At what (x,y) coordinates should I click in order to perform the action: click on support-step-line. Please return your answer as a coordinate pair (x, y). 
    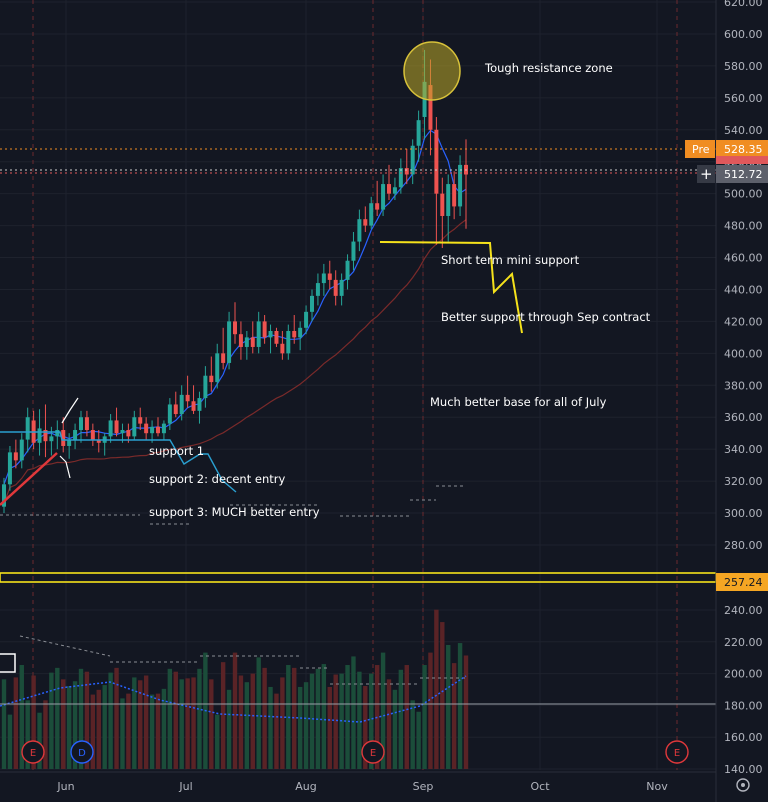
    Looking at the image, I should click on (118, 462).